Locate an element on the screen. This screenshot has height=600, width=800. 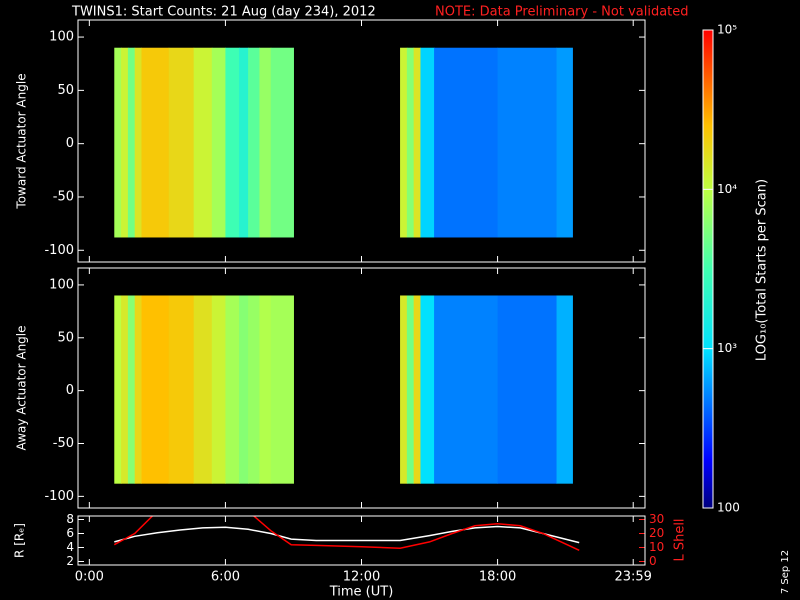
date-stamp: 7 Sep 12 is located at coordinates (785, 572).